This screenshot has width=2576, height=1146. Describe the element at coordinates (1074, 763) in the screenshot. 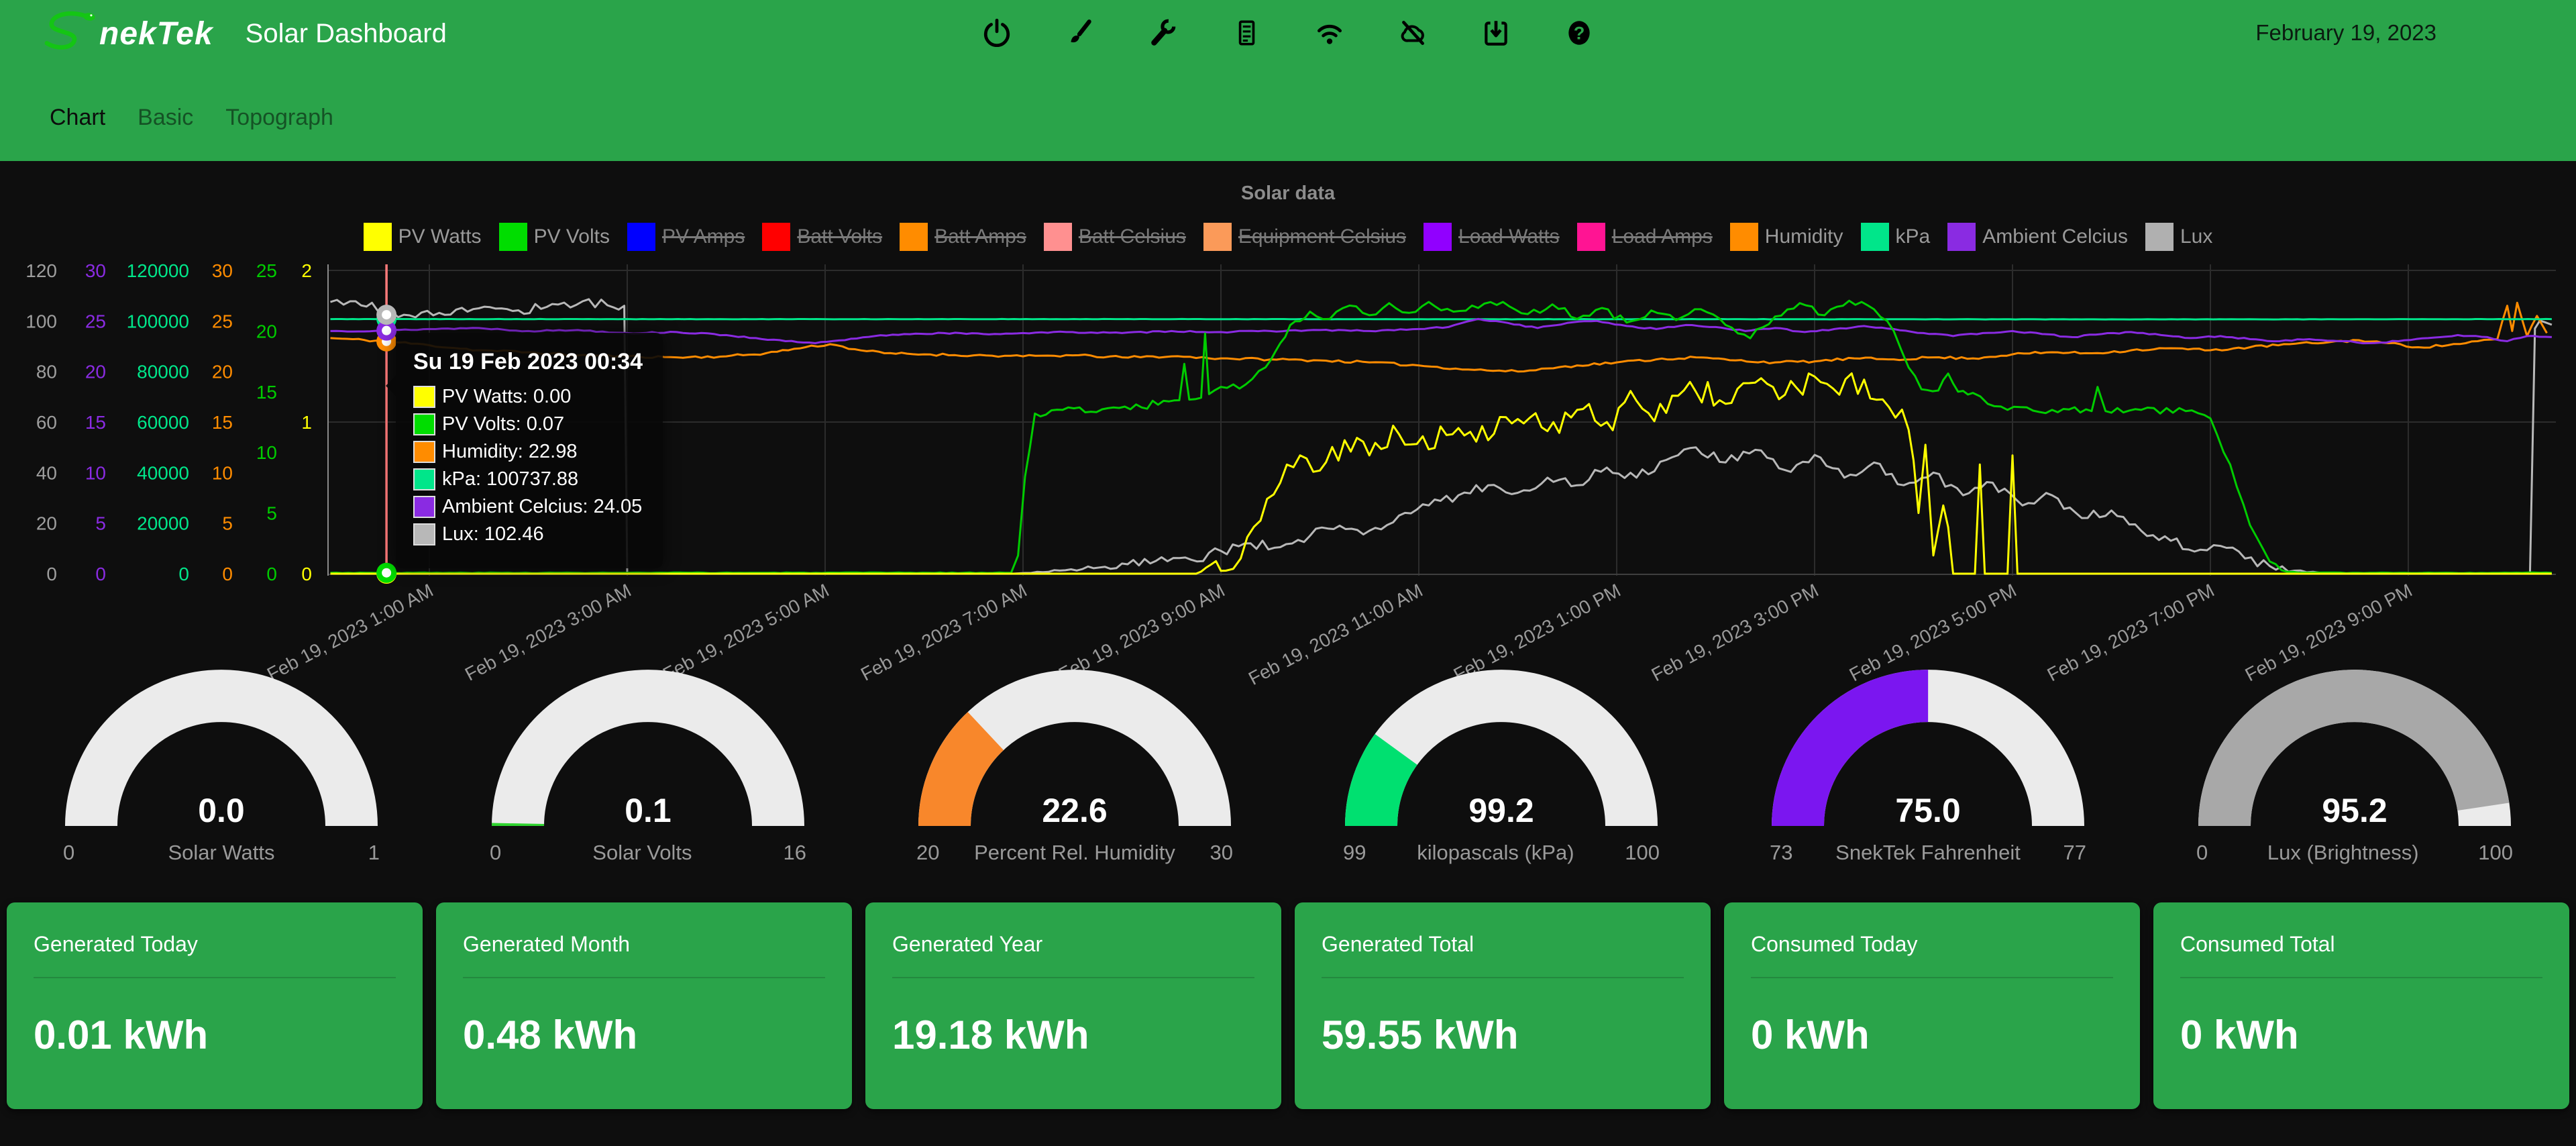

I see `gauge-percent-rel-humidity: 22.6 20 Percent Rel. Humidity 30` at that location.